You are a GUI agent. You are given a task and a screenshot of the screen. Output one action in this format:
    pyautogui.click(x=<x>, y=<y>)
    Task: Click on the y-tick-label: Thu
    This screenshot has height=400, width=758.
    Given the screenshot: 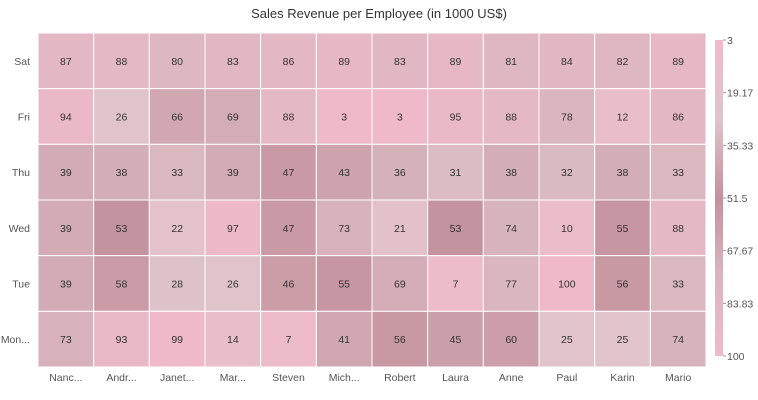 What is the action you would take?
    pyautogui.click(x=21, y=173)
    